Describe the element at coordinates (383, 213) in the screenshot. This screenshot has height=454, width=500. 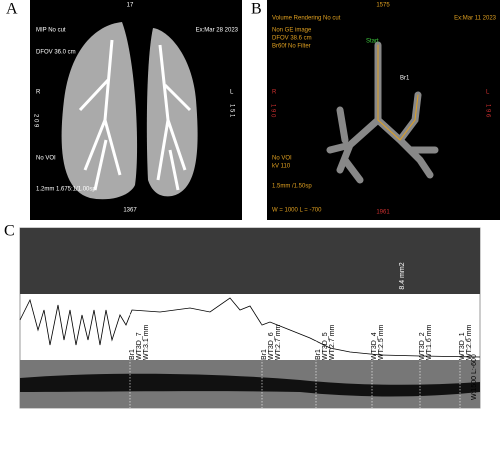
I see `image-number: 1961` at that location.